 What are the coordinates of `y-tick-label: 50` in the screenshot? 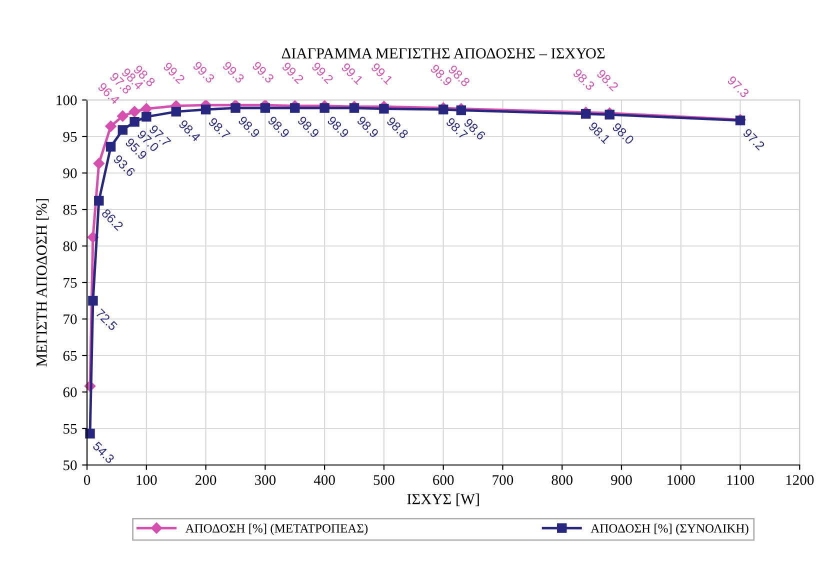 It's located at (70, 465).